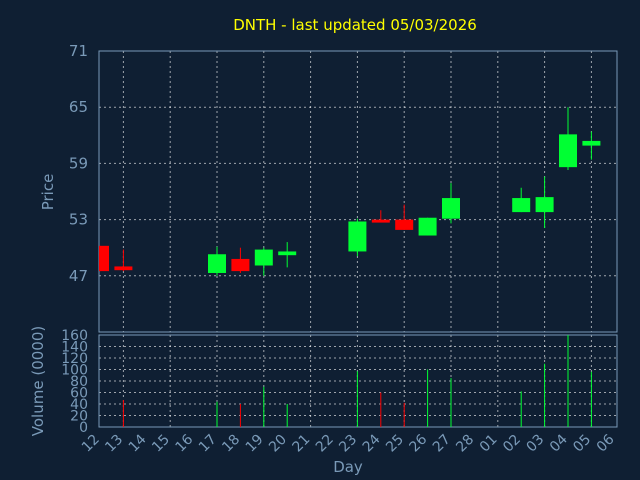 This screenshot has width=640, height=480. I want to click on volume-tick-140: 140, so click(74, 348).